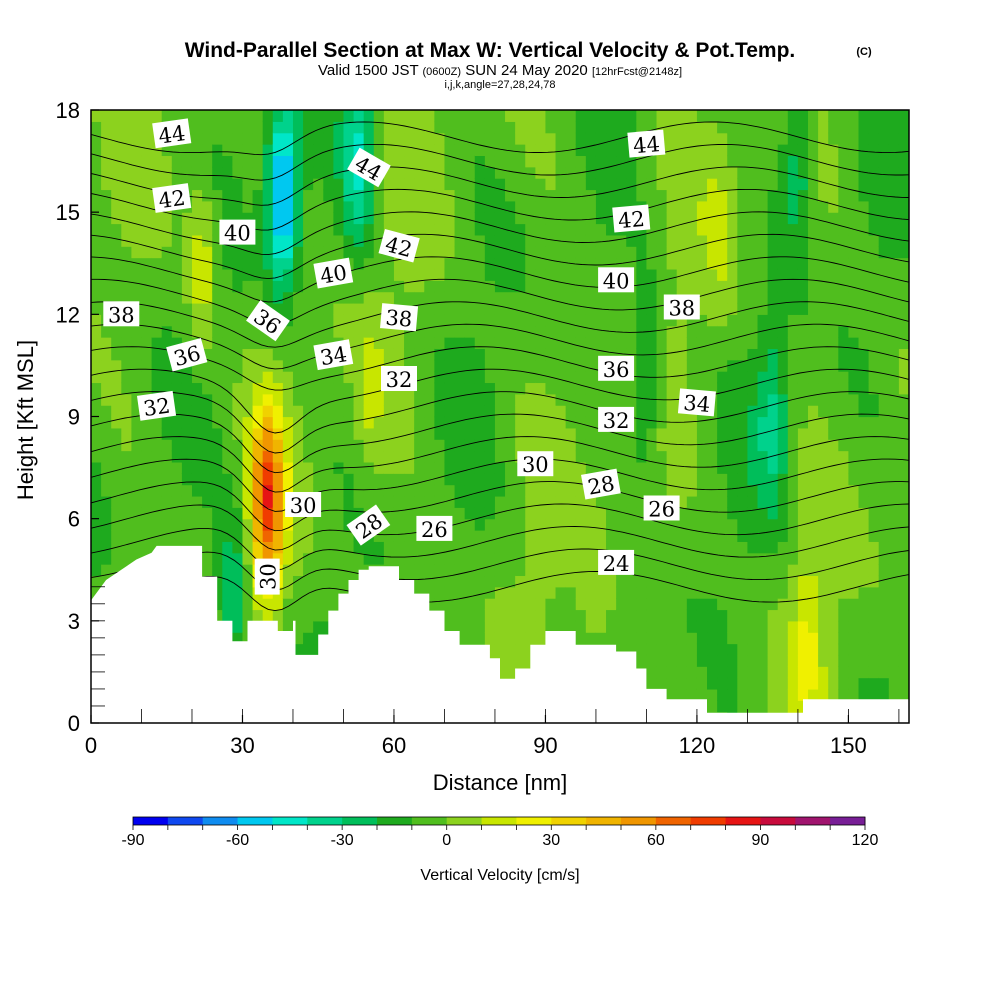 The height and width of the screenshot is (1000, 1000). I want to click on colorbar-tick-label: 90, so click(761, 840).